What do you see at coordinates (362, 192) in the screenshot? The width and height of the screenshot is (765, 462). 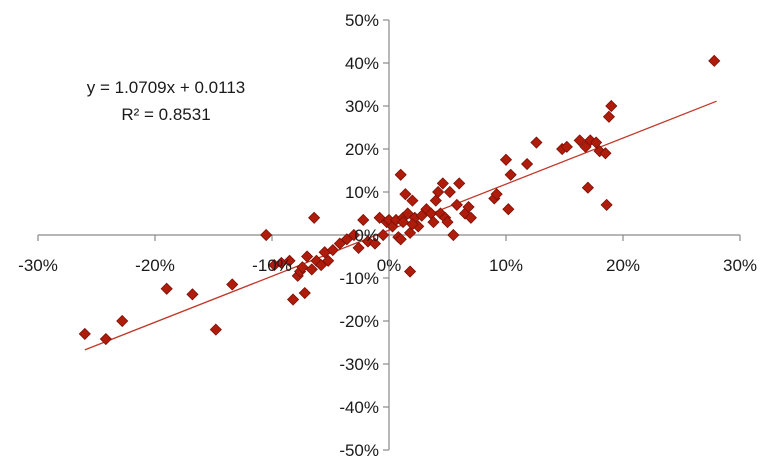 I see `y-tick-label: 10%` at bounding box center [362, 192].